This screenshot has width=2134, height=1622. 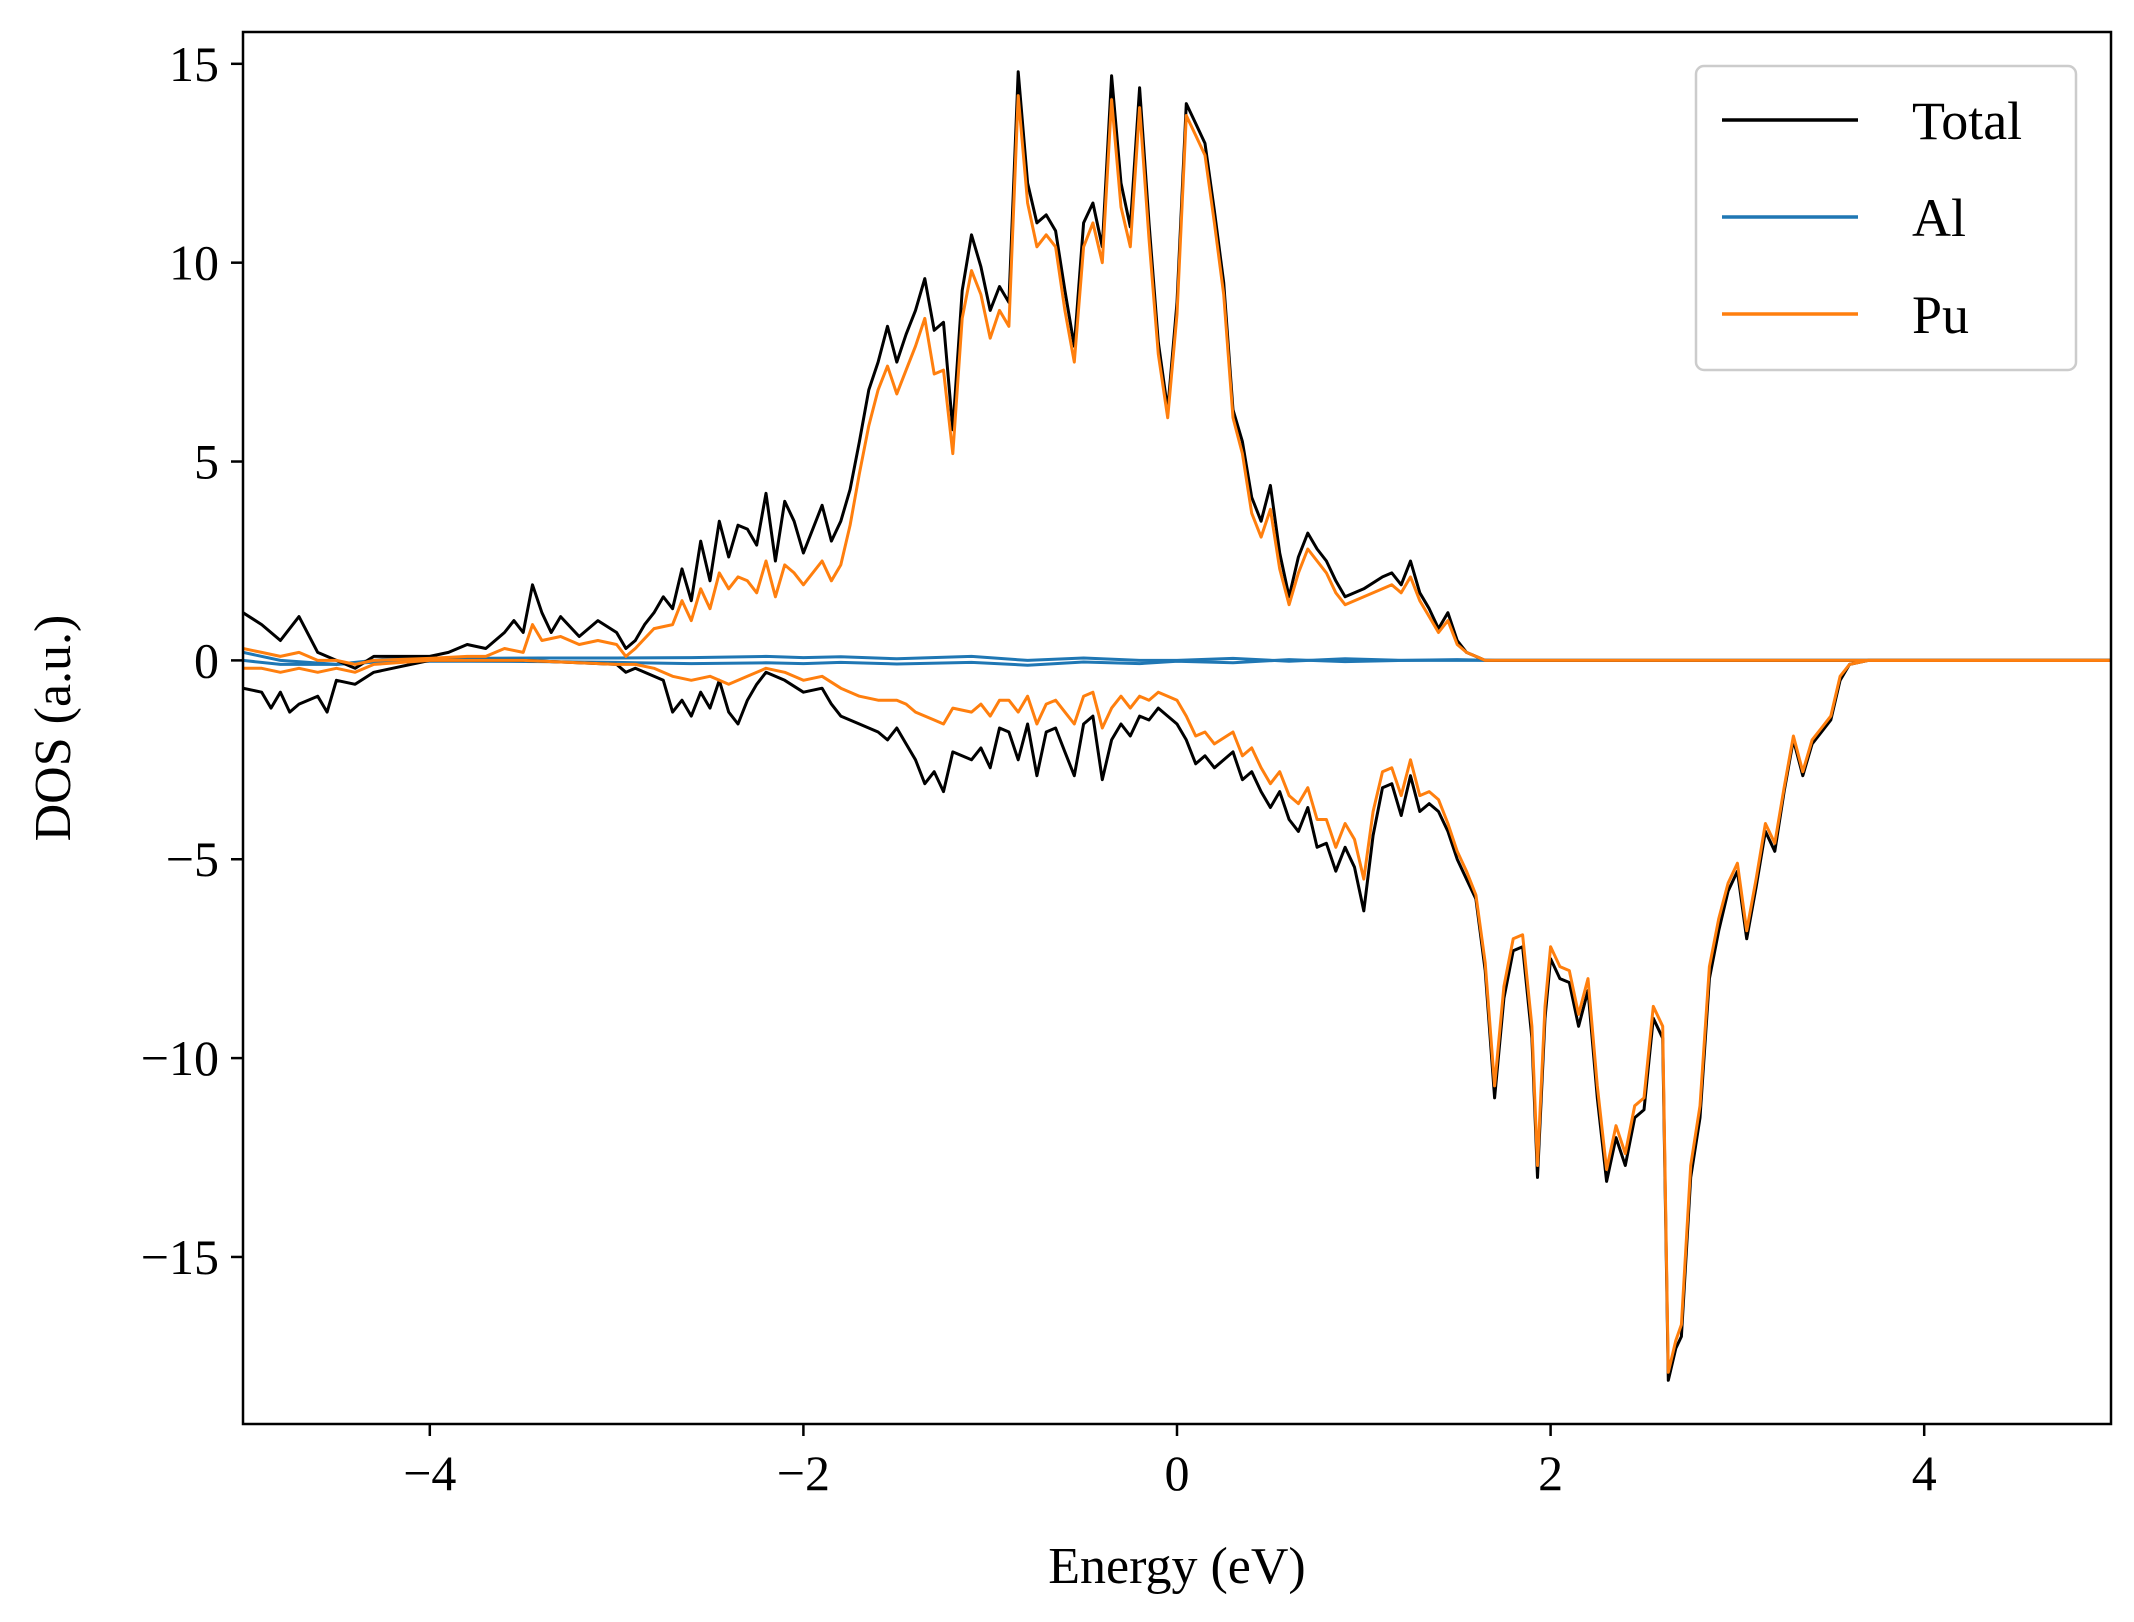 What do you see at coordinates (180, 1257) in the screenshot?
I see `y-tick-label: −15` at bounding box center [180, 1257].